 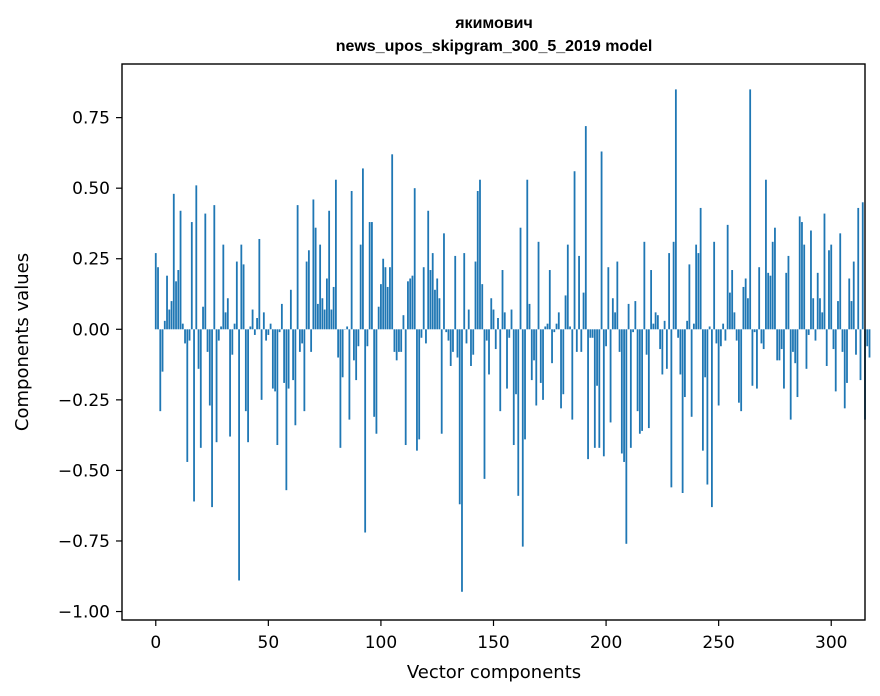 What do you see at coordinates (90, 366) in the screenshot?
I see `y-axis: −1.00 −0.75 −0.50 −0.25 0.00 0.25 0.50 0.75` at bounding box center [90, 366].